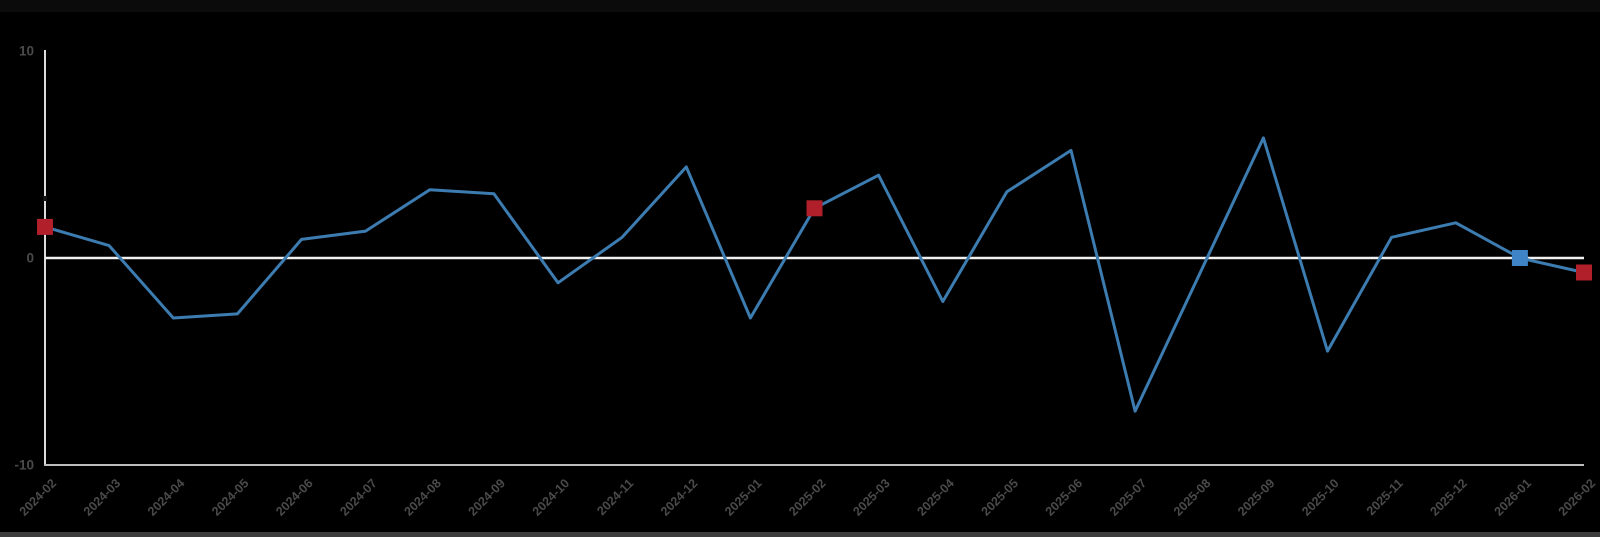 This screenshot has height=537, width=1600. What do you see at coordinates (294, 497) in the screenshot?
I see `x-tick-label-2024-06: 2024-06` at bounding box center [294, 497].